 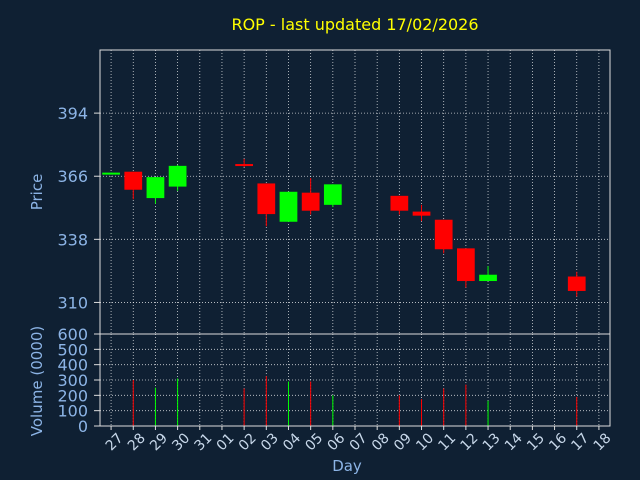 I want to click on x-tick-label: 27, so click(x=115, y=442).